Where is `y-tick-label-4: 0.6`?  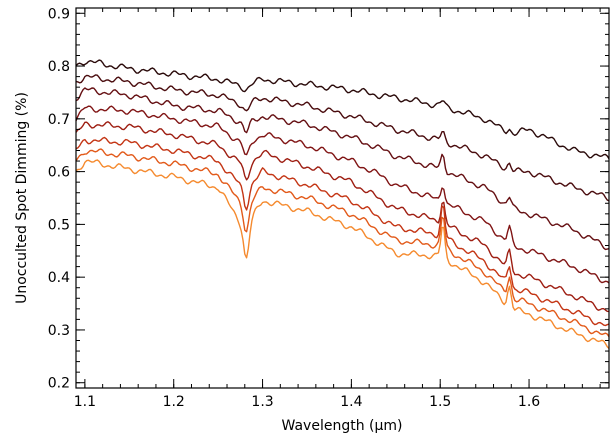
y-tick-label-4: 0.6 is located at coordinates (59, 173).